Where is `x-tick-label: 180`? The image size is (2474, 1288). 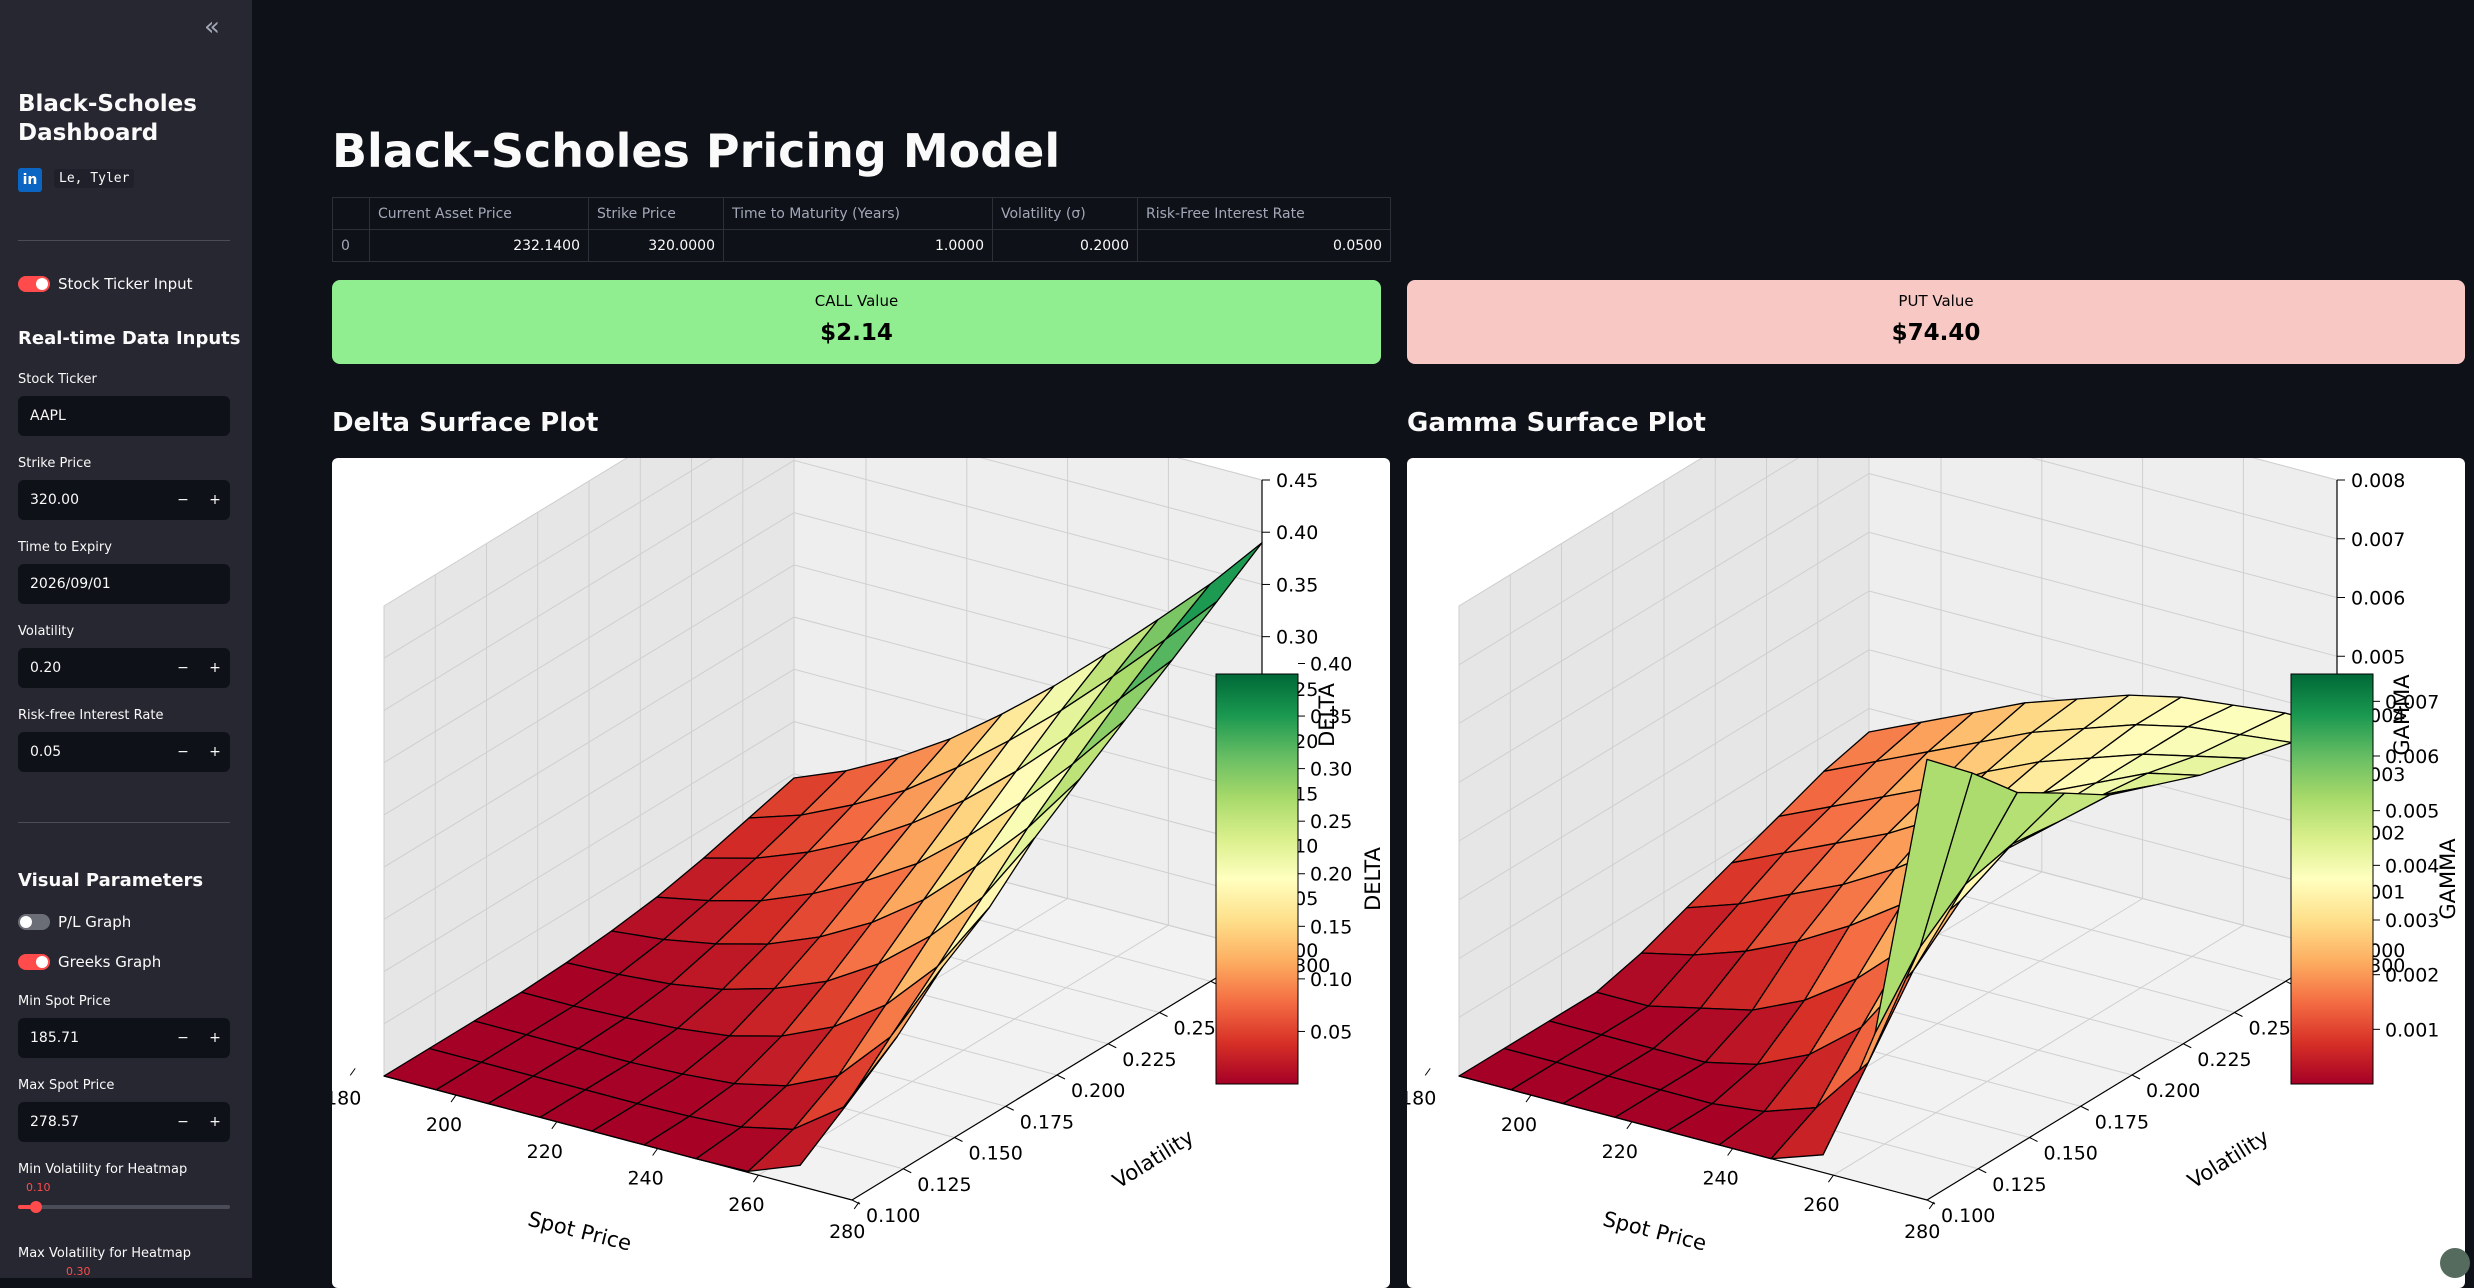
x-tick-label: 180 is located at coordinates (1421, 1098).